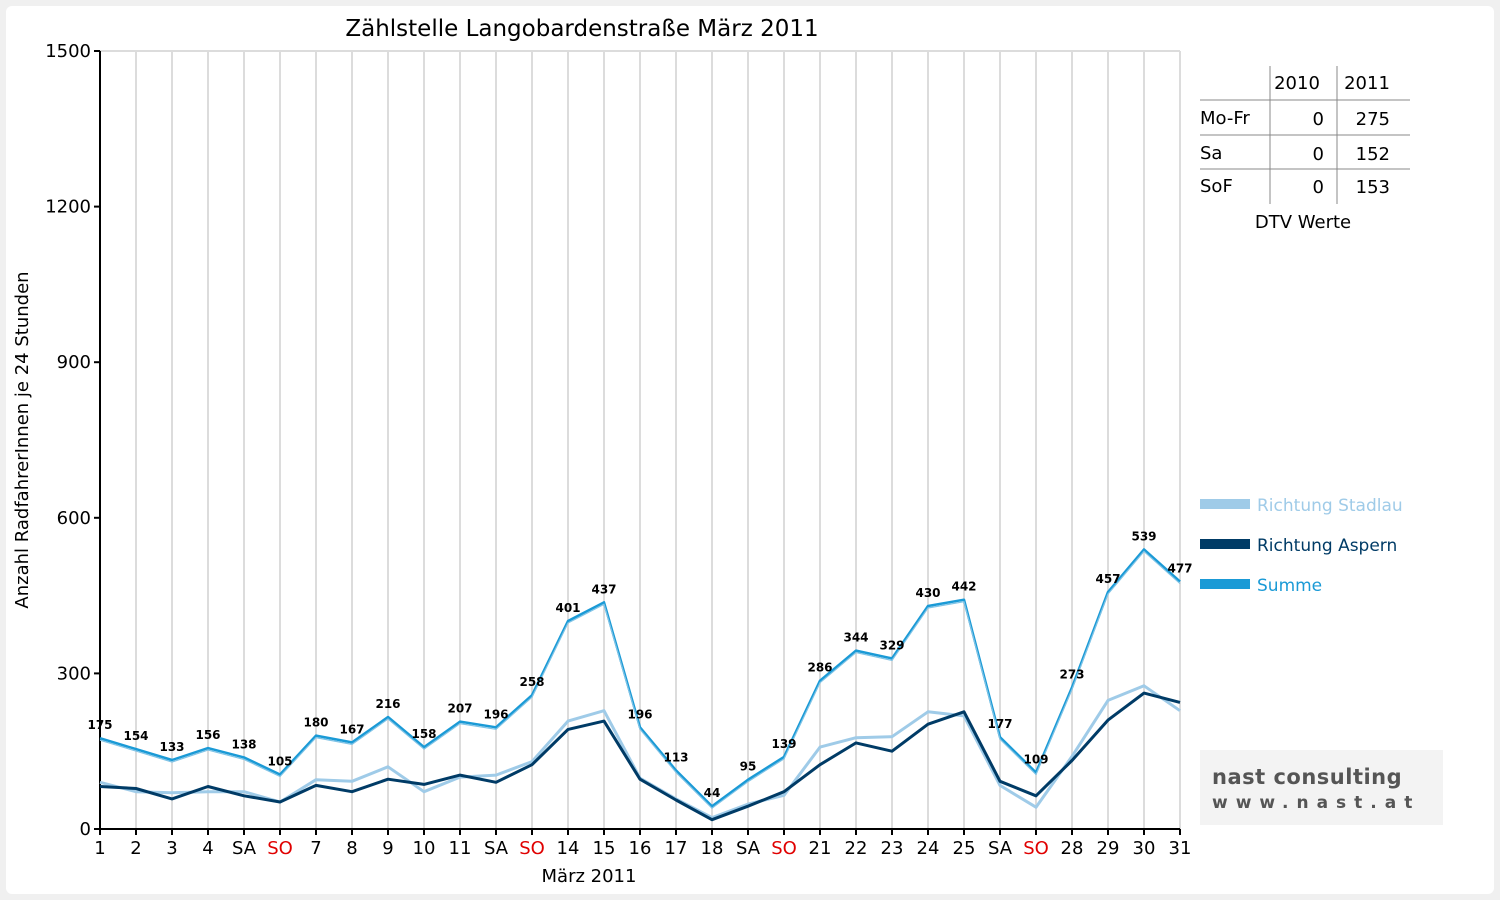 This screenshot has height=900, width=1500. Describe the element at coordinates (1367, 83) in the screenshot. I see `dtv-col-2011: 2011` at that location.